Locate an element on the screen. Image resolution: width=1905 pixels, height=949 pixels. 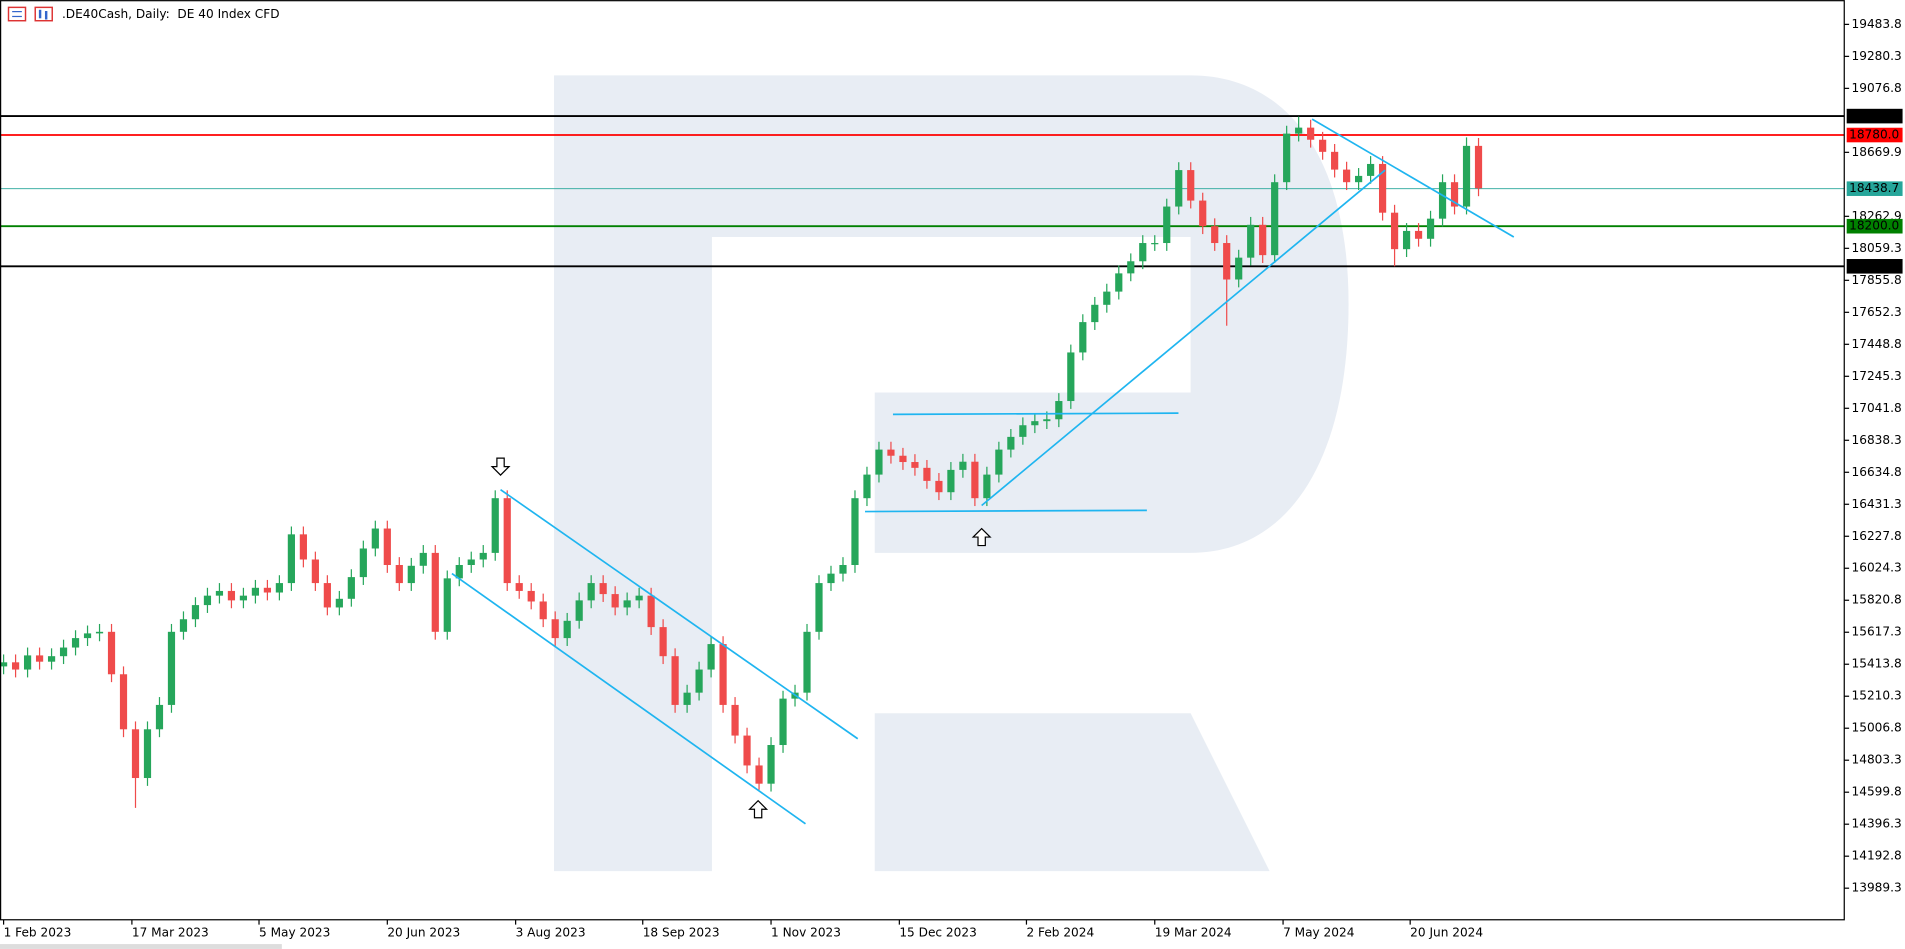
x-tick-label: 20 Jun 2024 is located at coordinates (1446, 933).